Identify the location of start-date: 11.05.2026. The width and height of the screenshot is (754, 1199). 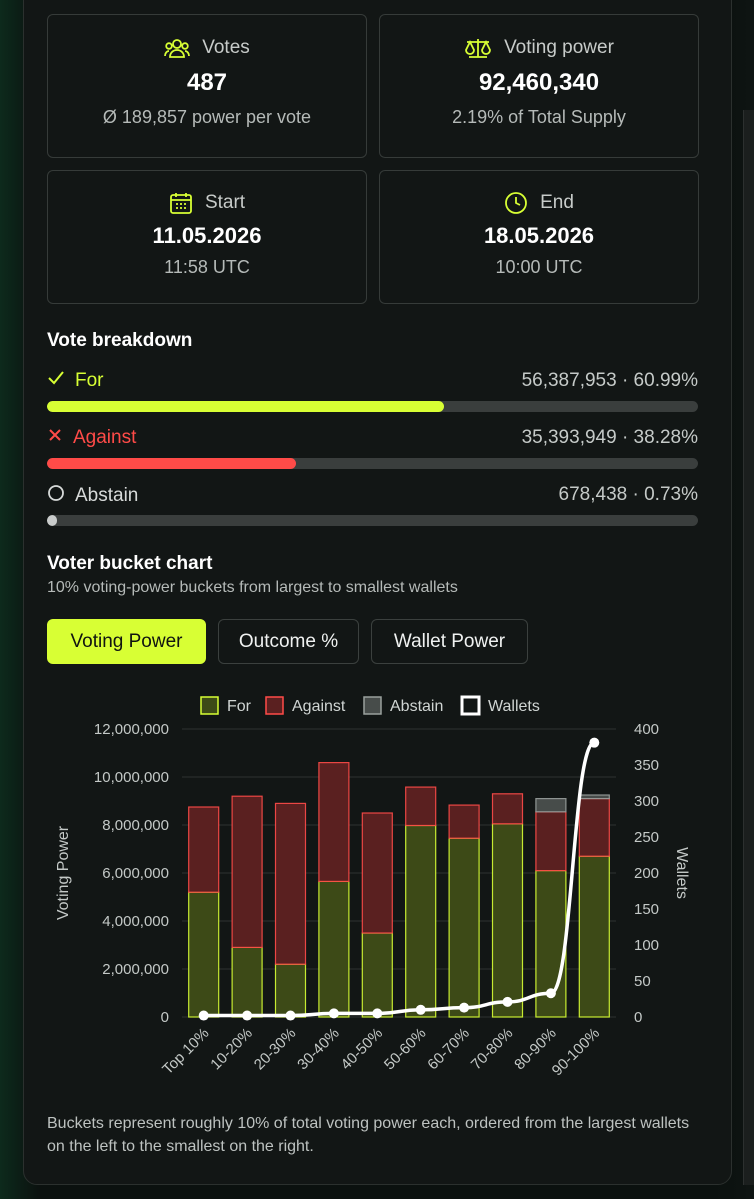
(207, 235).